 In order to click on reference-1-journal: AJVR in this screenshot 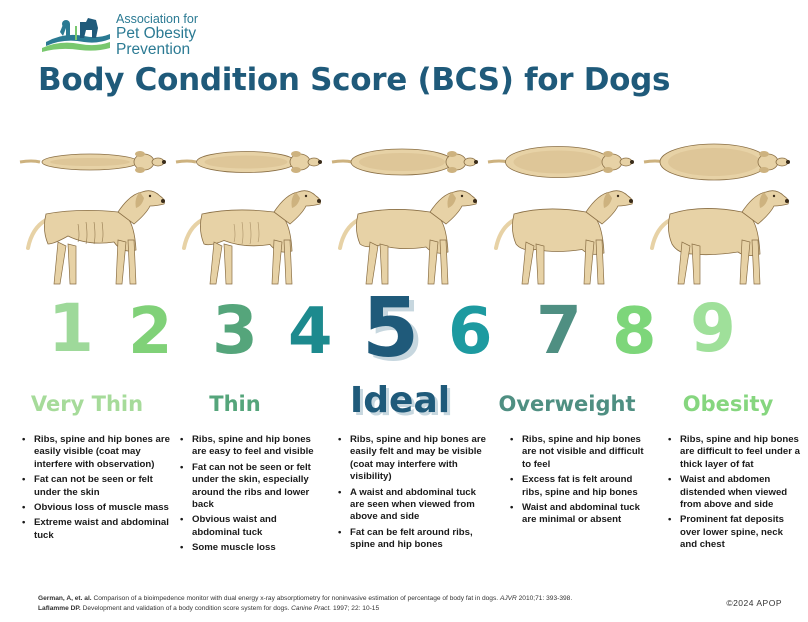, I will do `click(508, 598)`.